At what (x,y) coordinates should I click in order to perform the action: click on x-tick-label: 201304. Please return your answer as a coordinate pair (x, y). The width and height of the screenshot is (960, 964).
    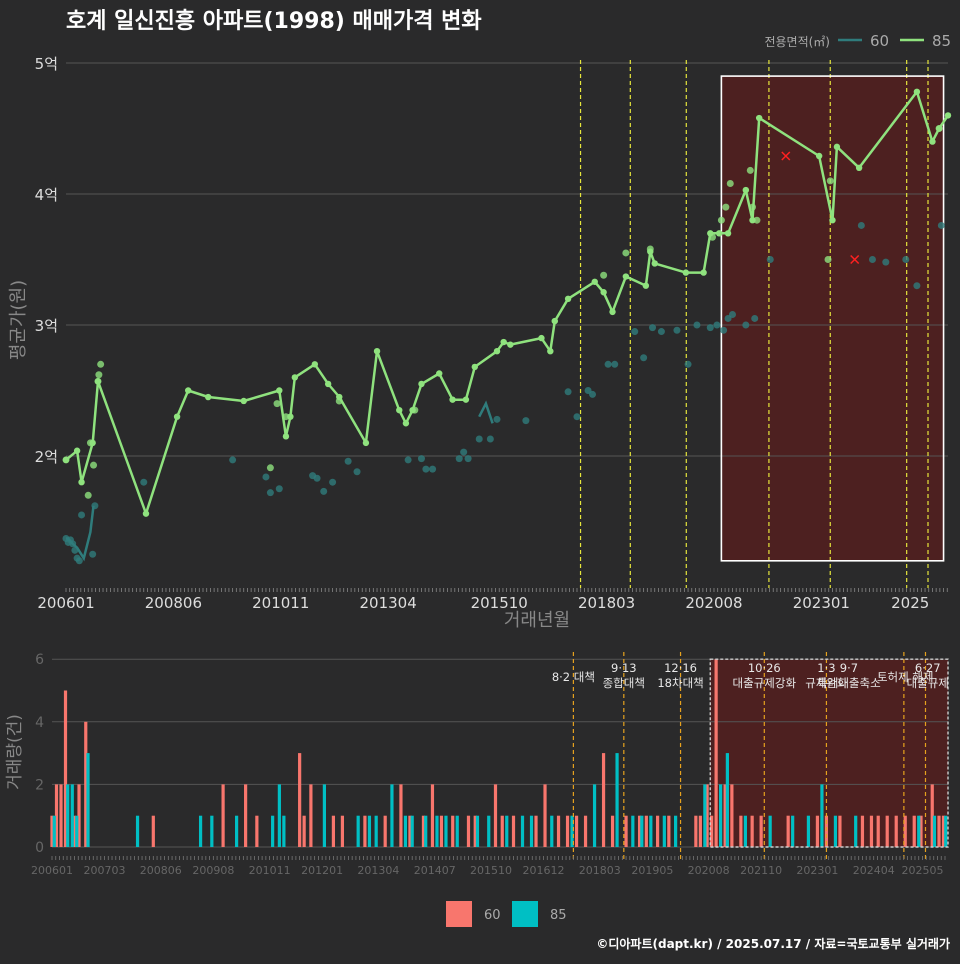
    Looking at the image, I should click on (378, 870).